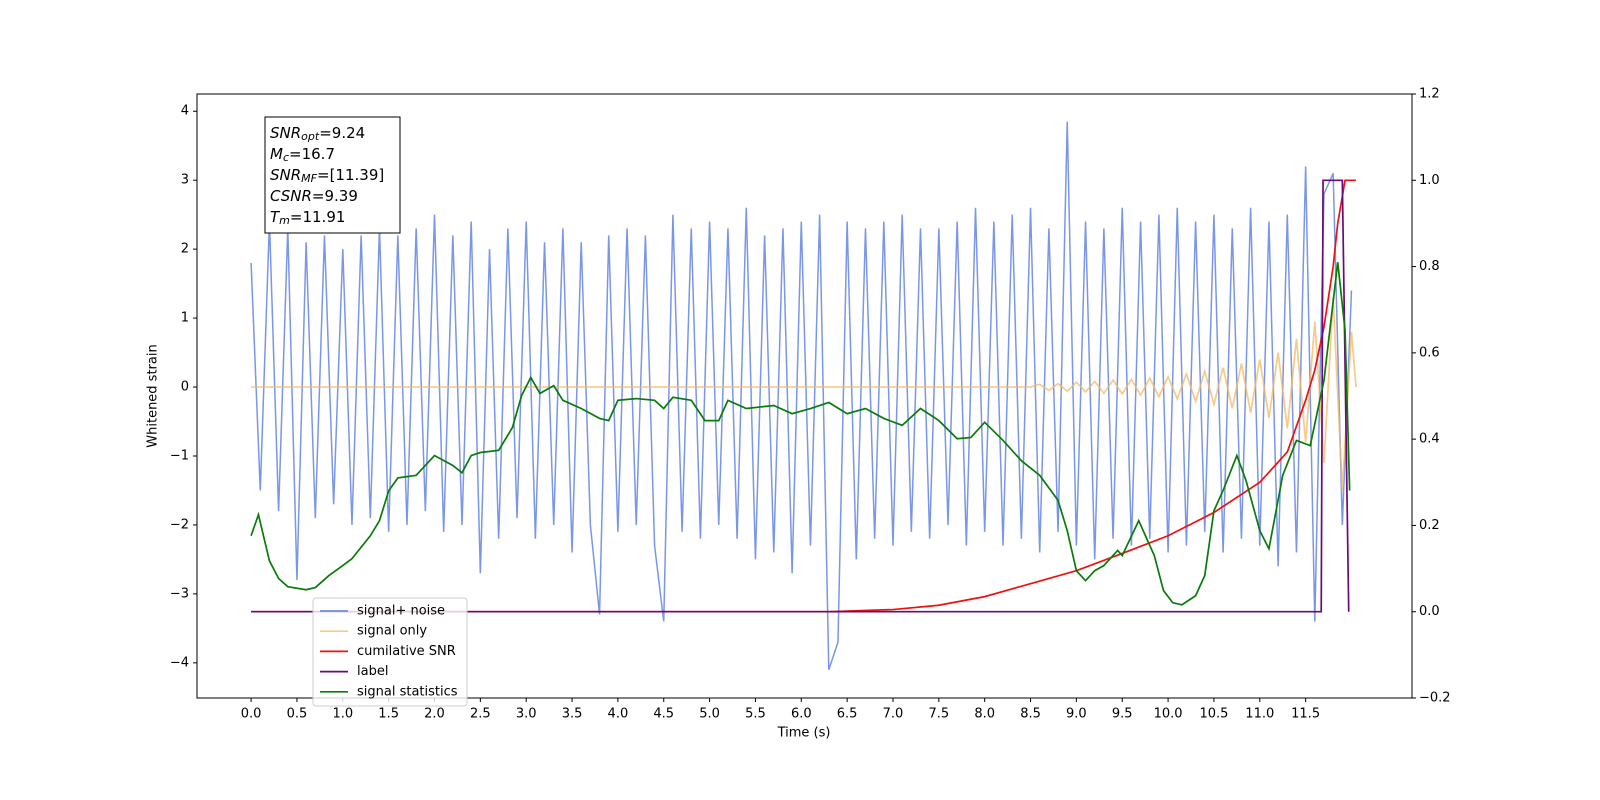  I want to click on y2-tick-label: 0.0, so click(1429, 611).